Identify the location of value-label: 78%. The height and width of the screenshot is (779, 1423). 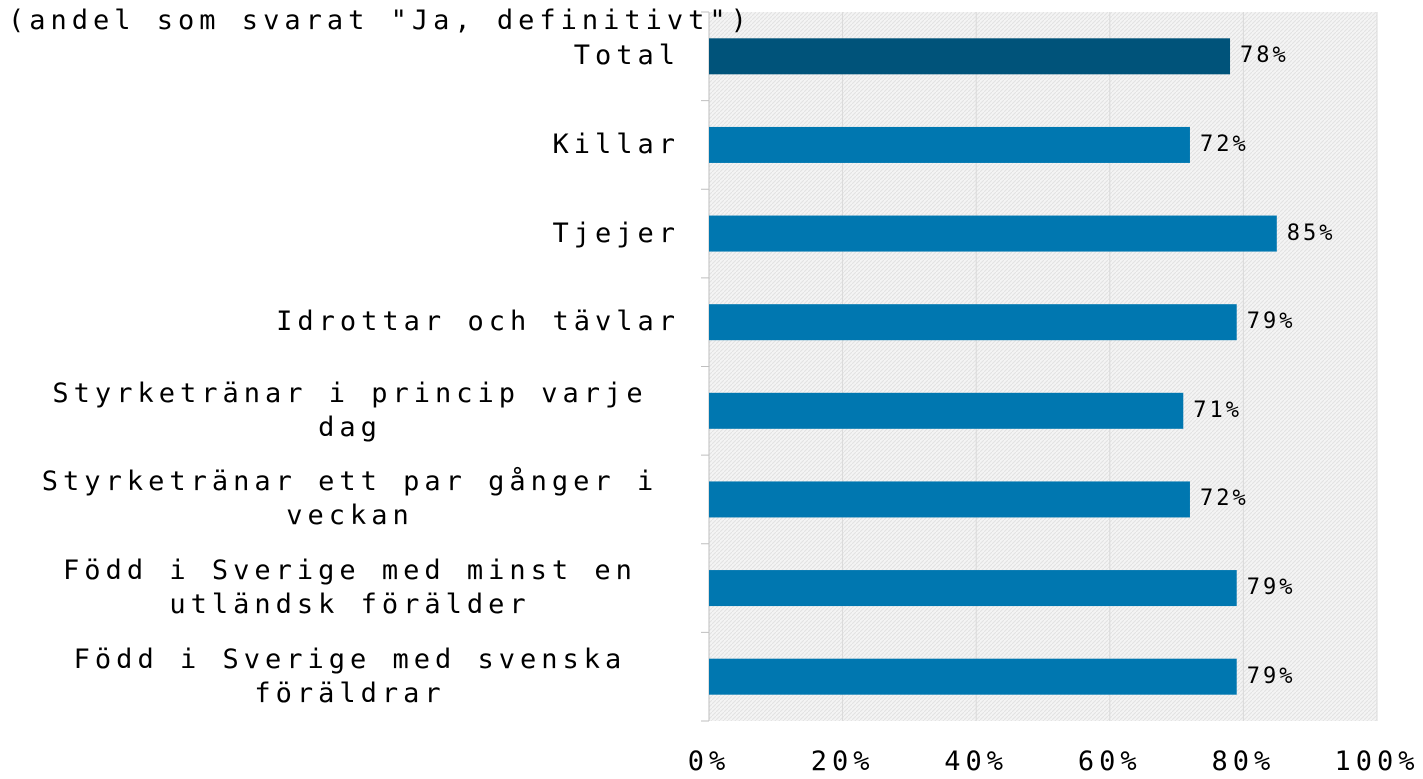
(1264, 56).